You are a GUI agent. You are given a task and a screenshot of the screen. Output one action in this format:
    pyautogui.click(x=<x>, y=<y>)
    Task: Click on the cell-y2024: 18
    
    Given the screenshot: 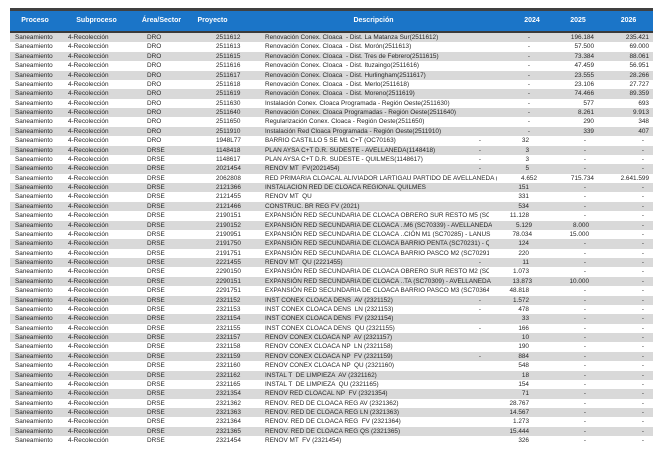 What is the action you would take?
    pyautogui.click(x=525, y=375)
    